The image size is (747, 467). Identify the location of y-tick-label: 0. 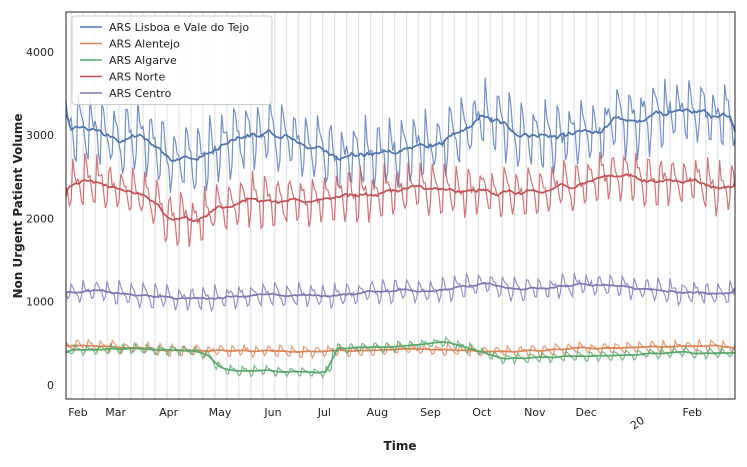
(50, 385).